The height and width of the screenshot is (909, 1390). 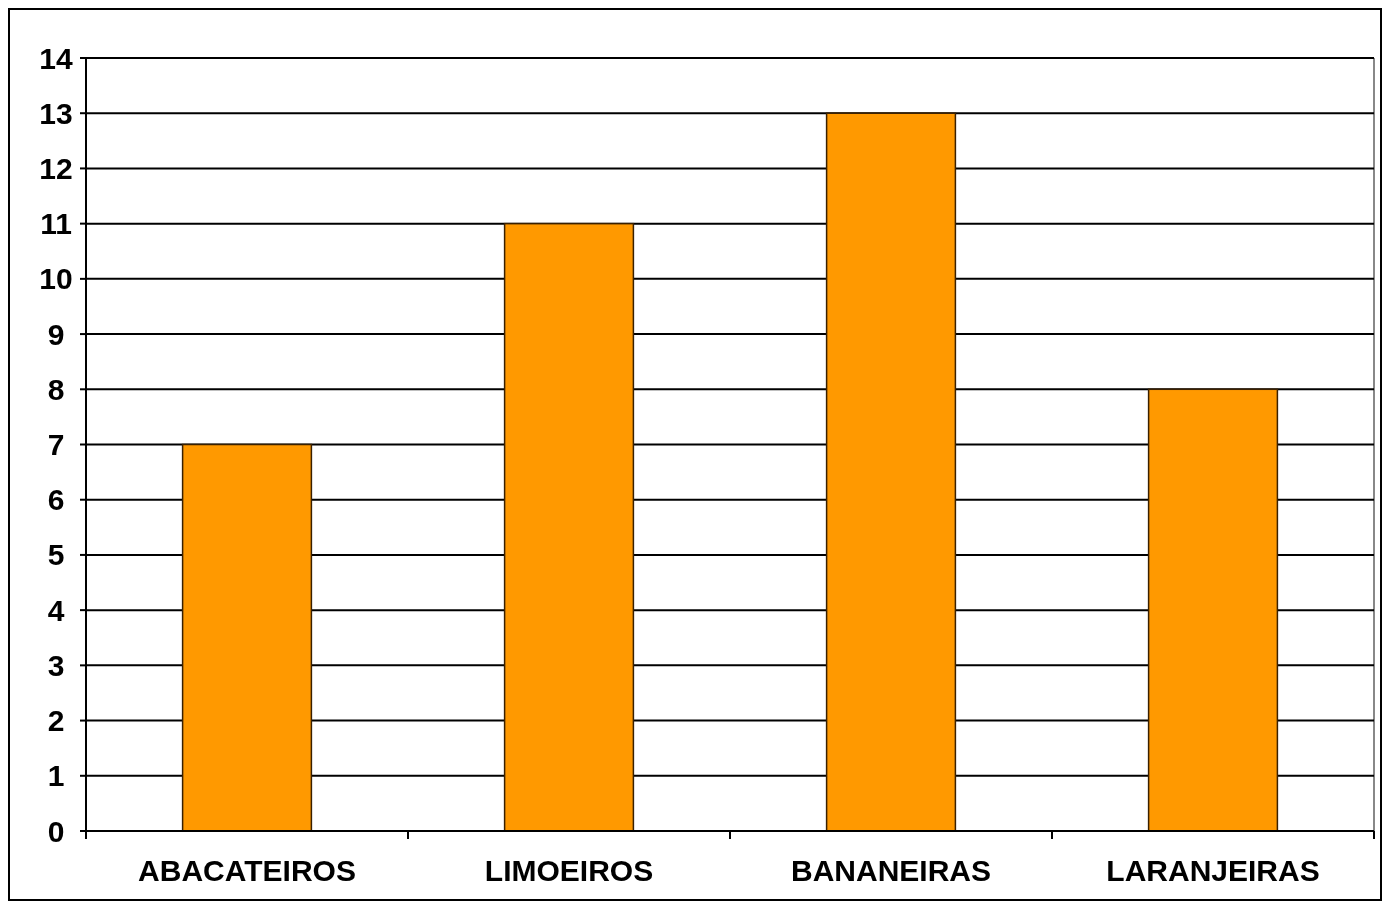 I want to click on y-tick-label: 9, so click(x=56, y=334).